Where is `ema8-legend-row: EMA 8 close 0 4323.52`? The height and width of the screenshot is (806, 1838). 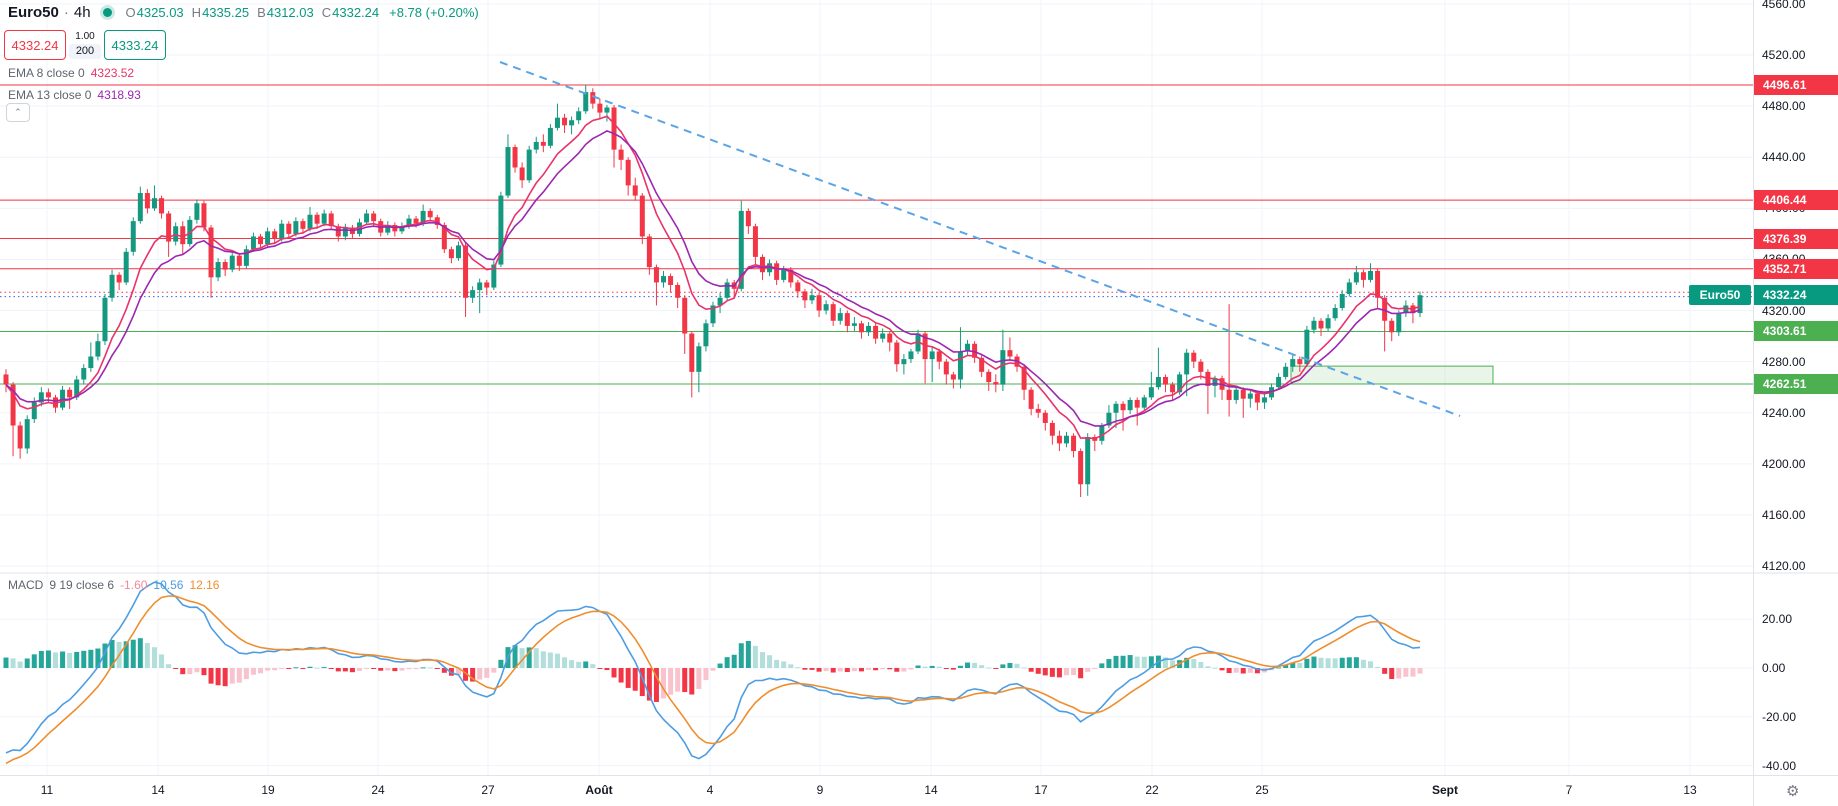 ema8-legend-row: EMA 8 close 0 4323.52 is located at coordinates (71, 73).